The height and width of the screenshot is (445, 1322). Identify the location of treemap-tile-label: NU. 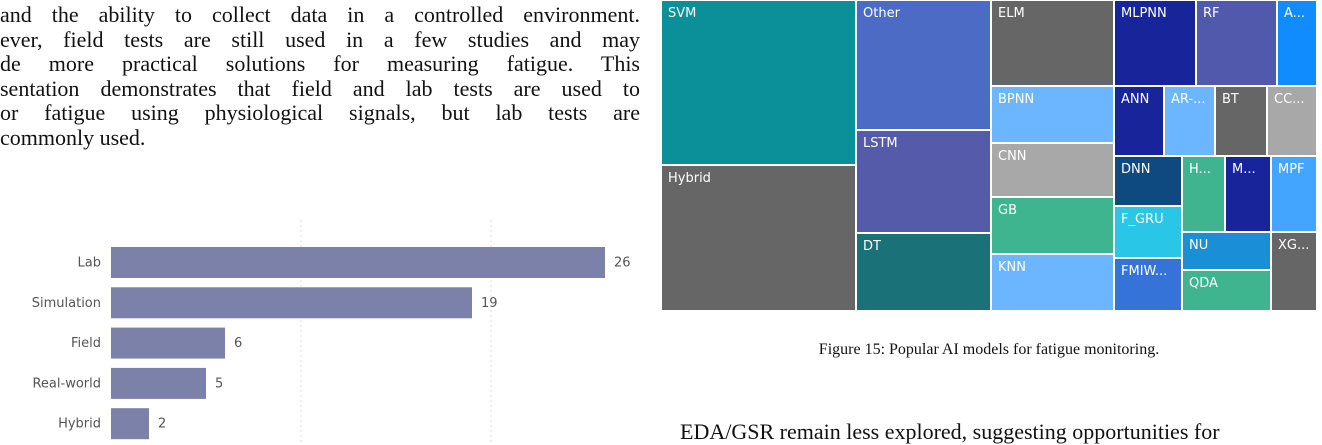
(1199, 245).